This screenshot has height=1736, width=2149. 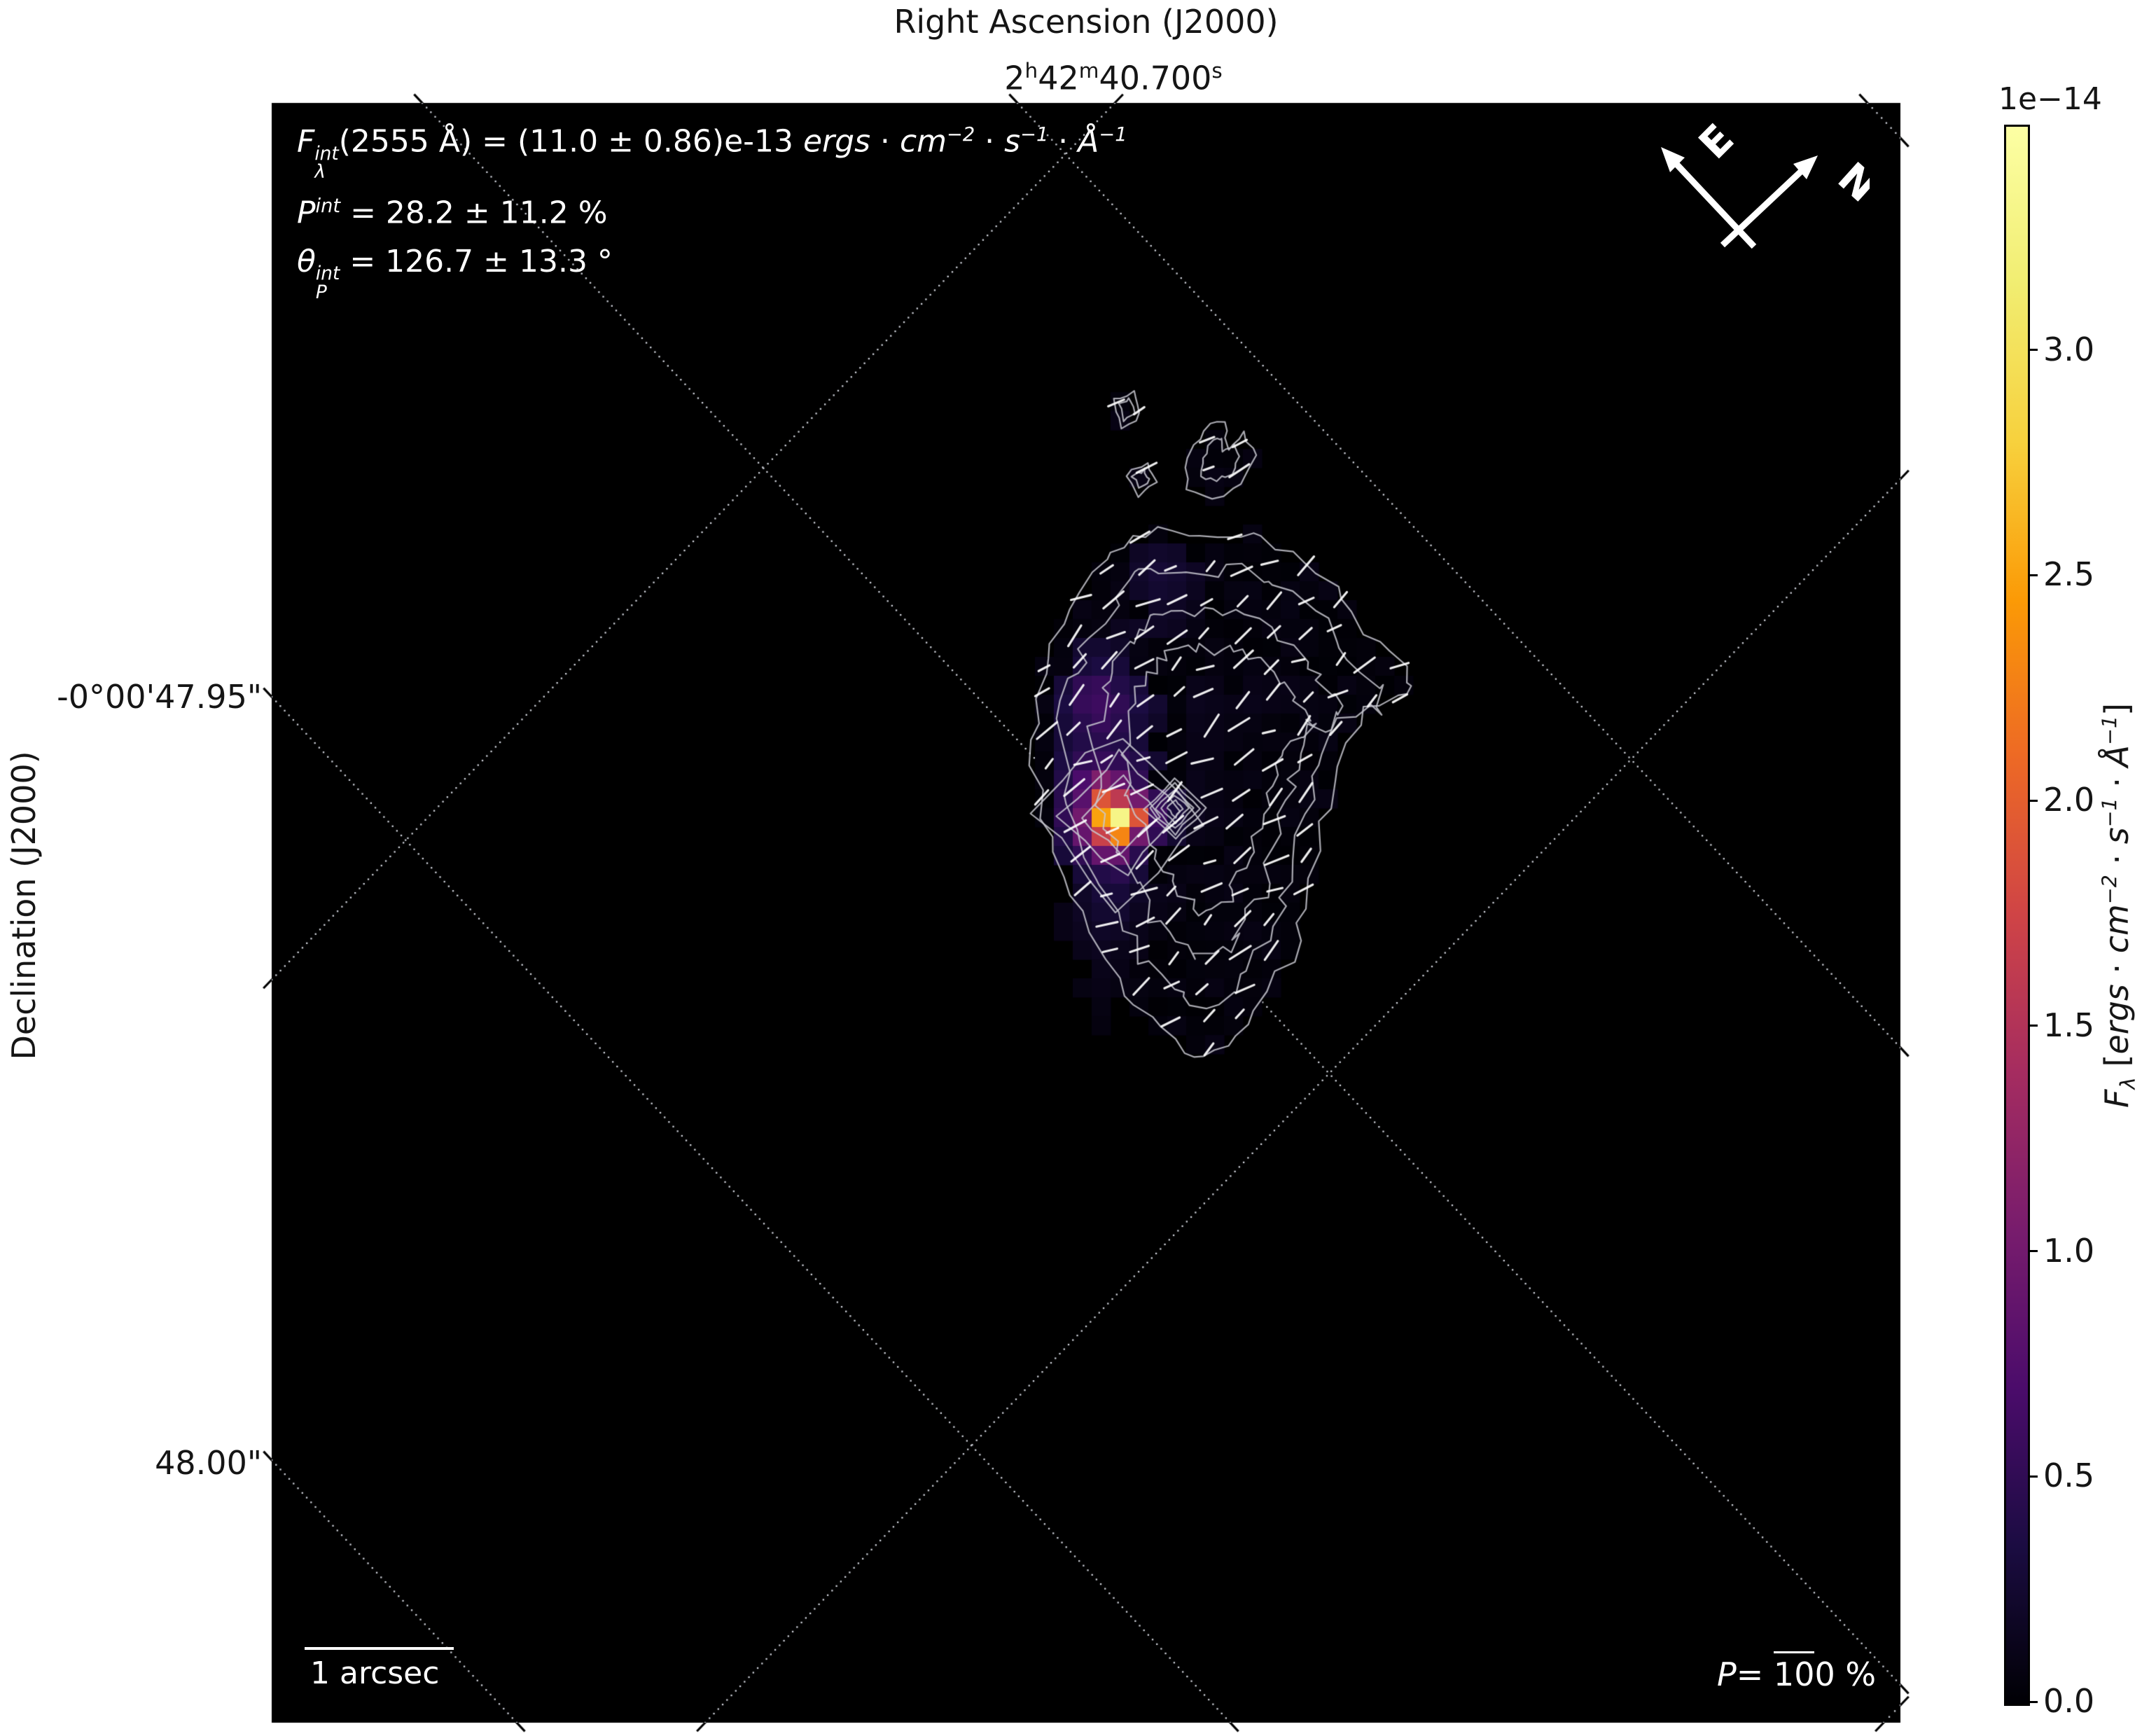 What do you see at coordinates (452, 213) in the screenshot?
I see `polarization-line: Pint = 28.2 ± 11.2 %` at bounding box center [452, 213].